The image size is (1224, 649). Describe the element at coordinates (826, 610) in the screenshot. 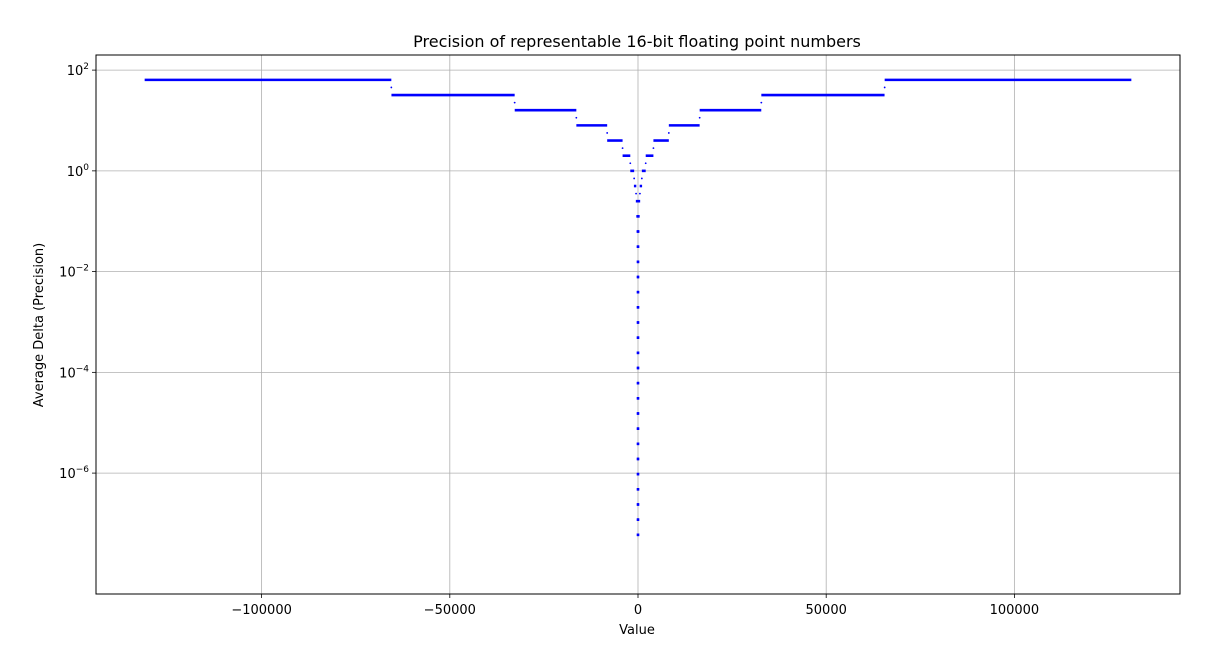

I see `x-tick-label: 50000` at that location.